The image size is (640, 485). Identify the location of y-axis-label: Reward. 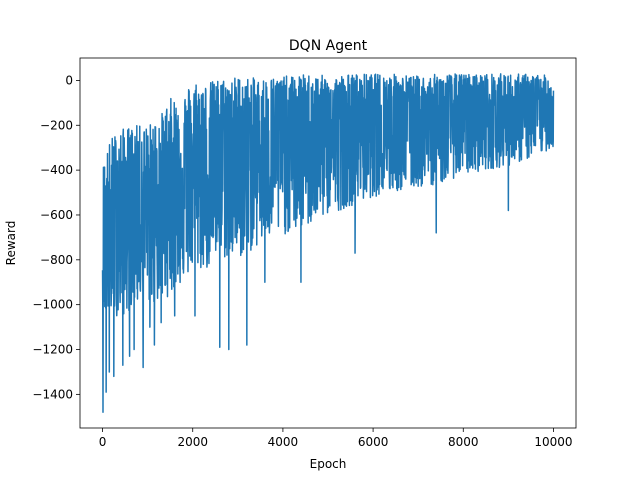
(11, 243).